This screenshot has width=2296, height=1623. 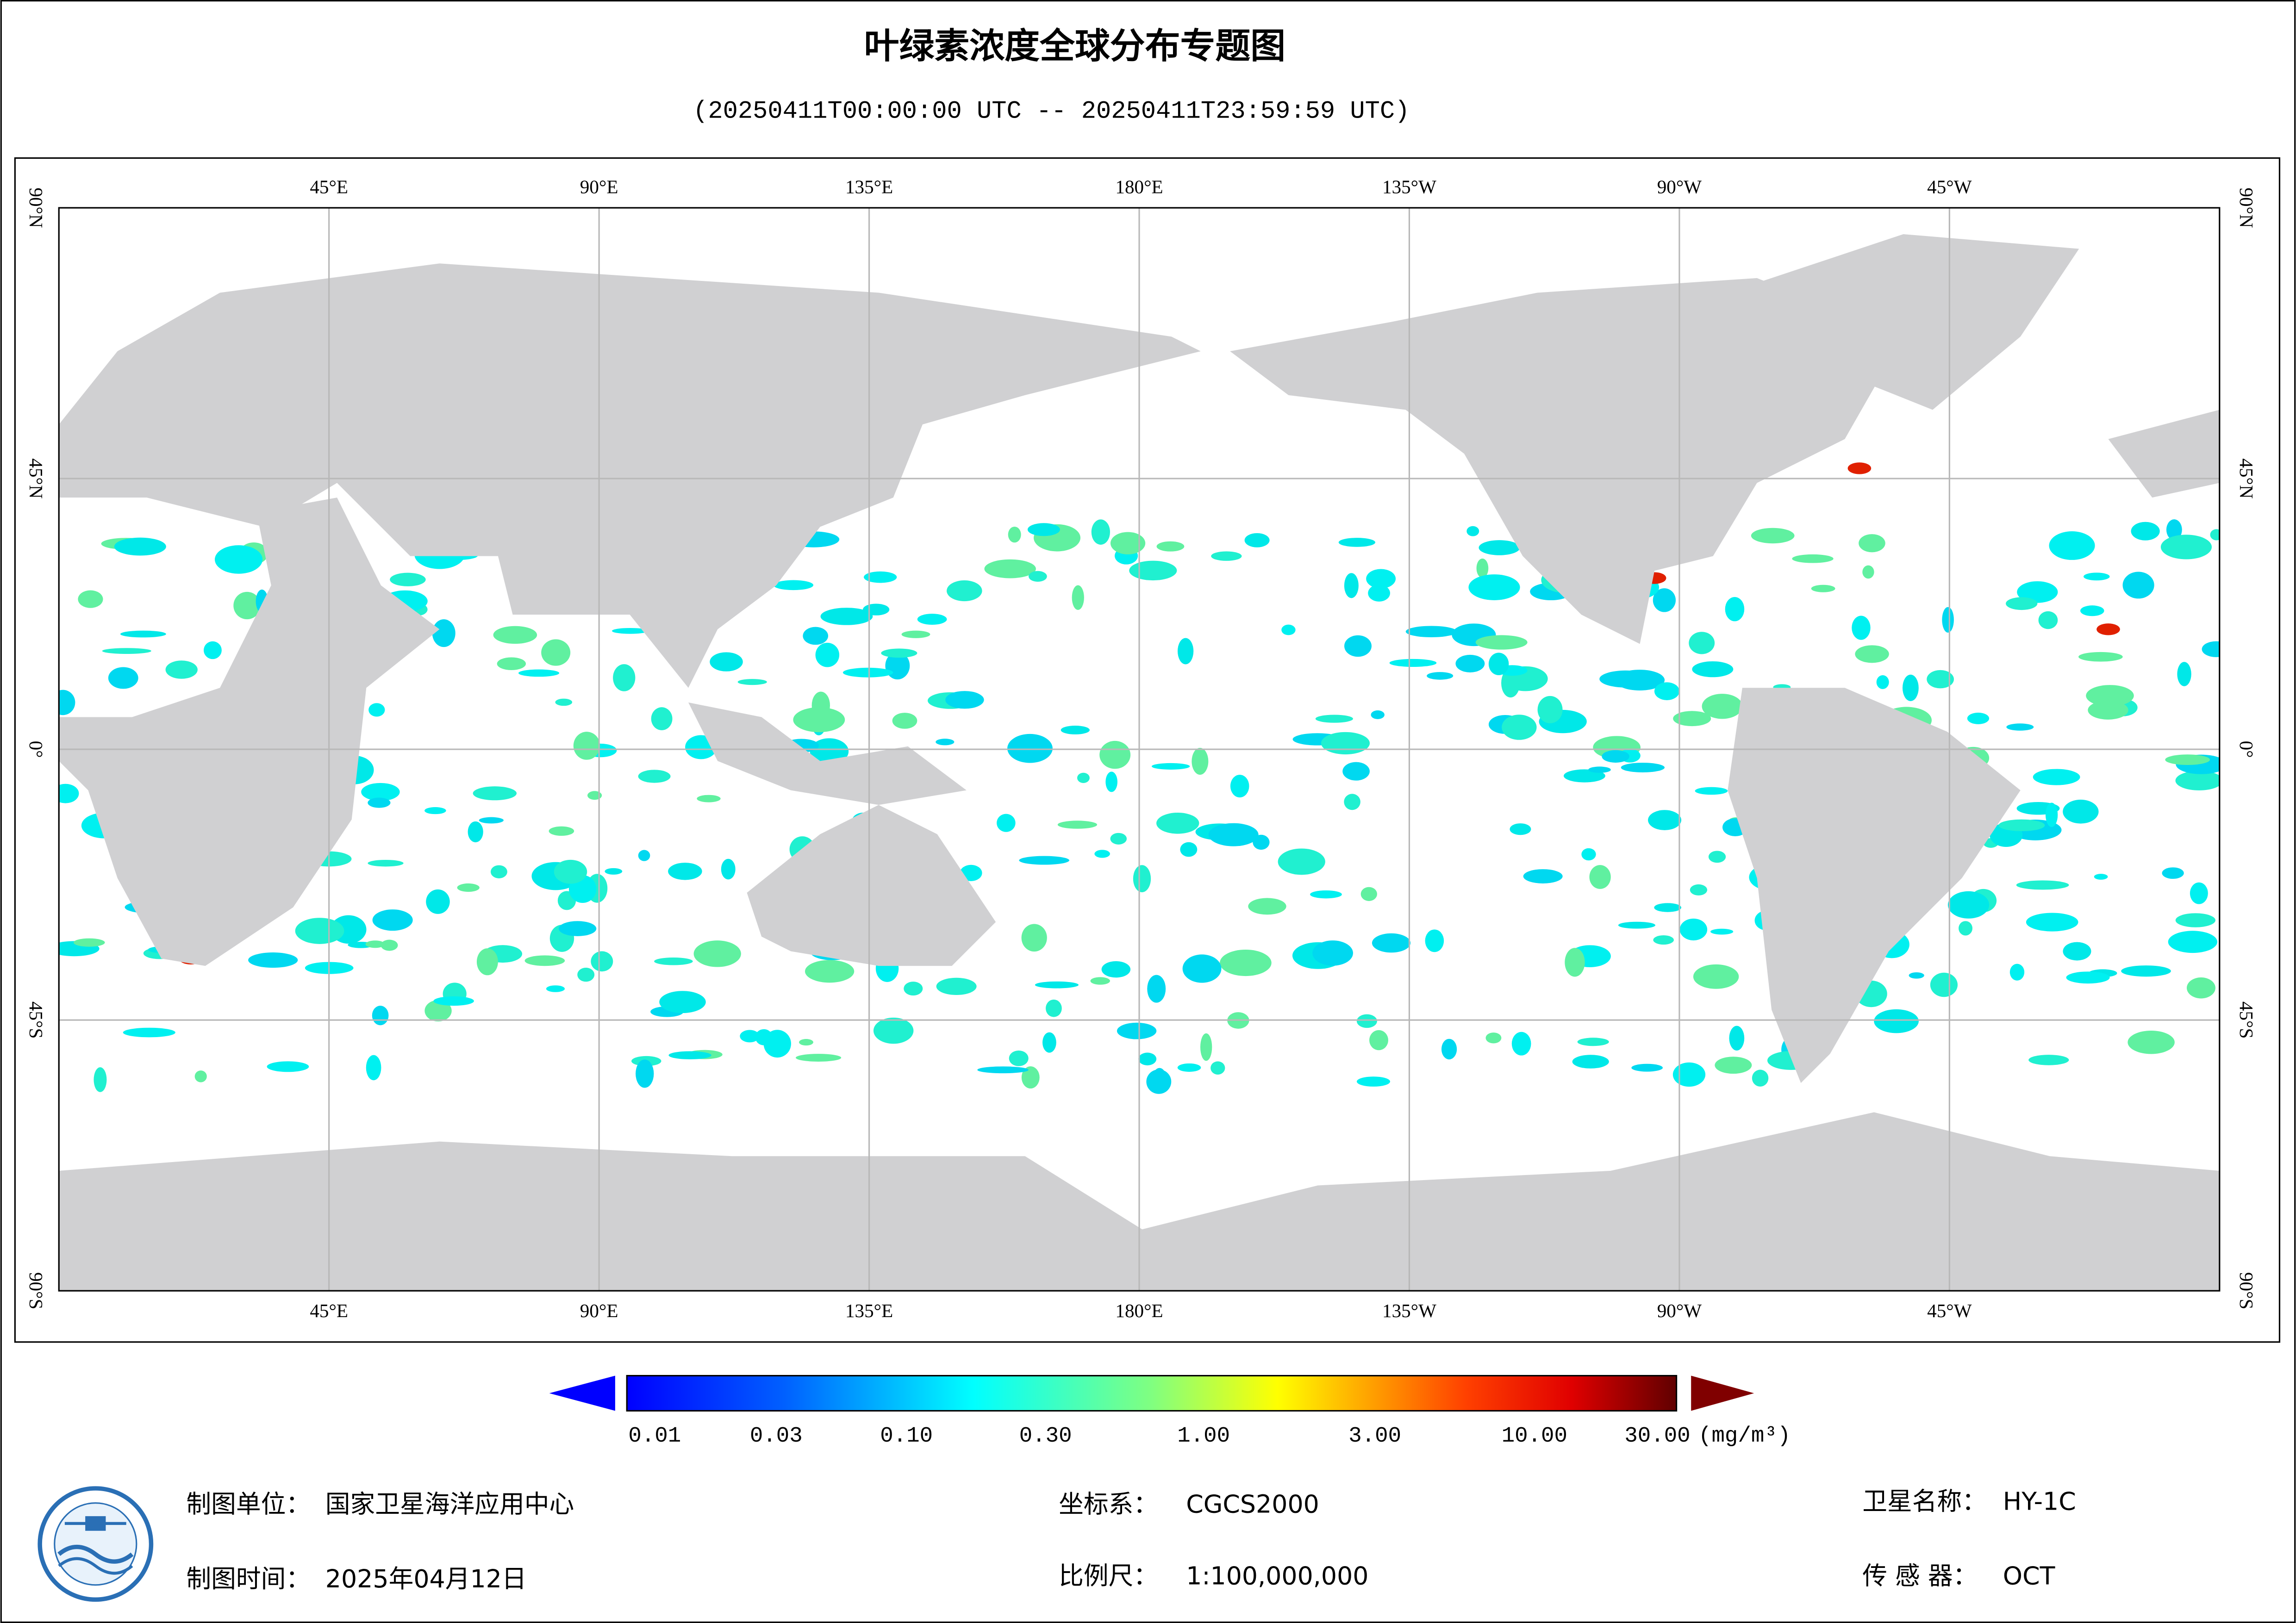 What do you see at coordinates (1657, 1436) in the screenshot?
I see `colorbar-label: 30.00` at bounding box center [1657, 1436].